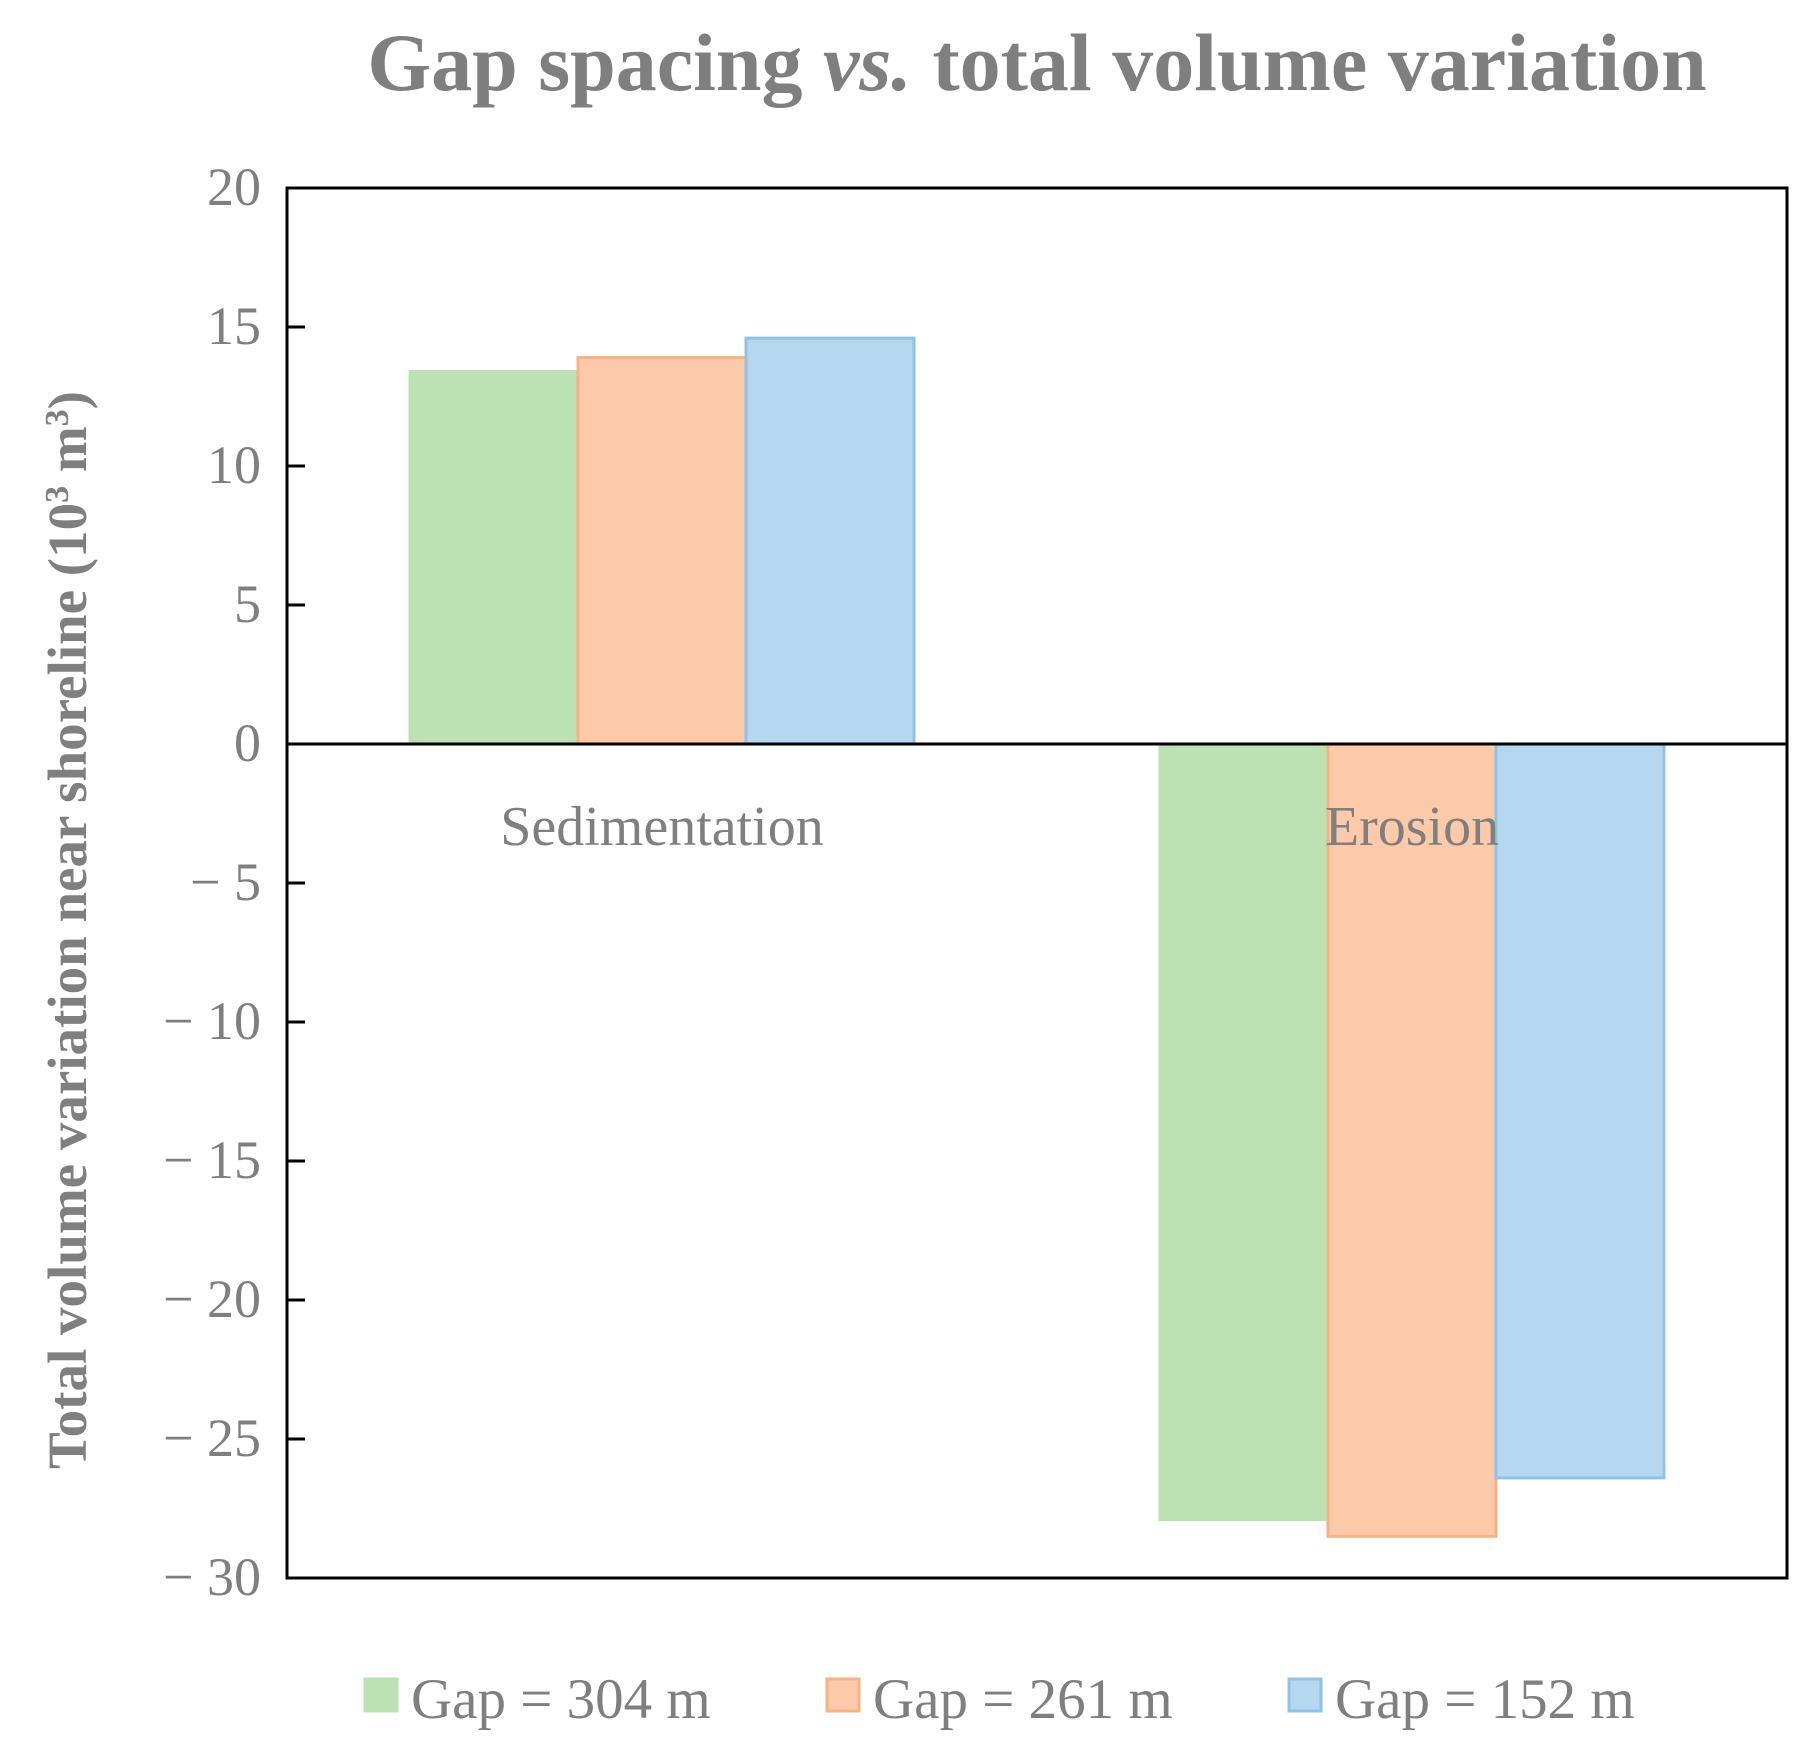 This screenshot has width=1819, height=1750. What do you see at coordinates (225, 882) in the screenshot?
I see `y-tick-label: − 5` at bounding box center [225, 882].